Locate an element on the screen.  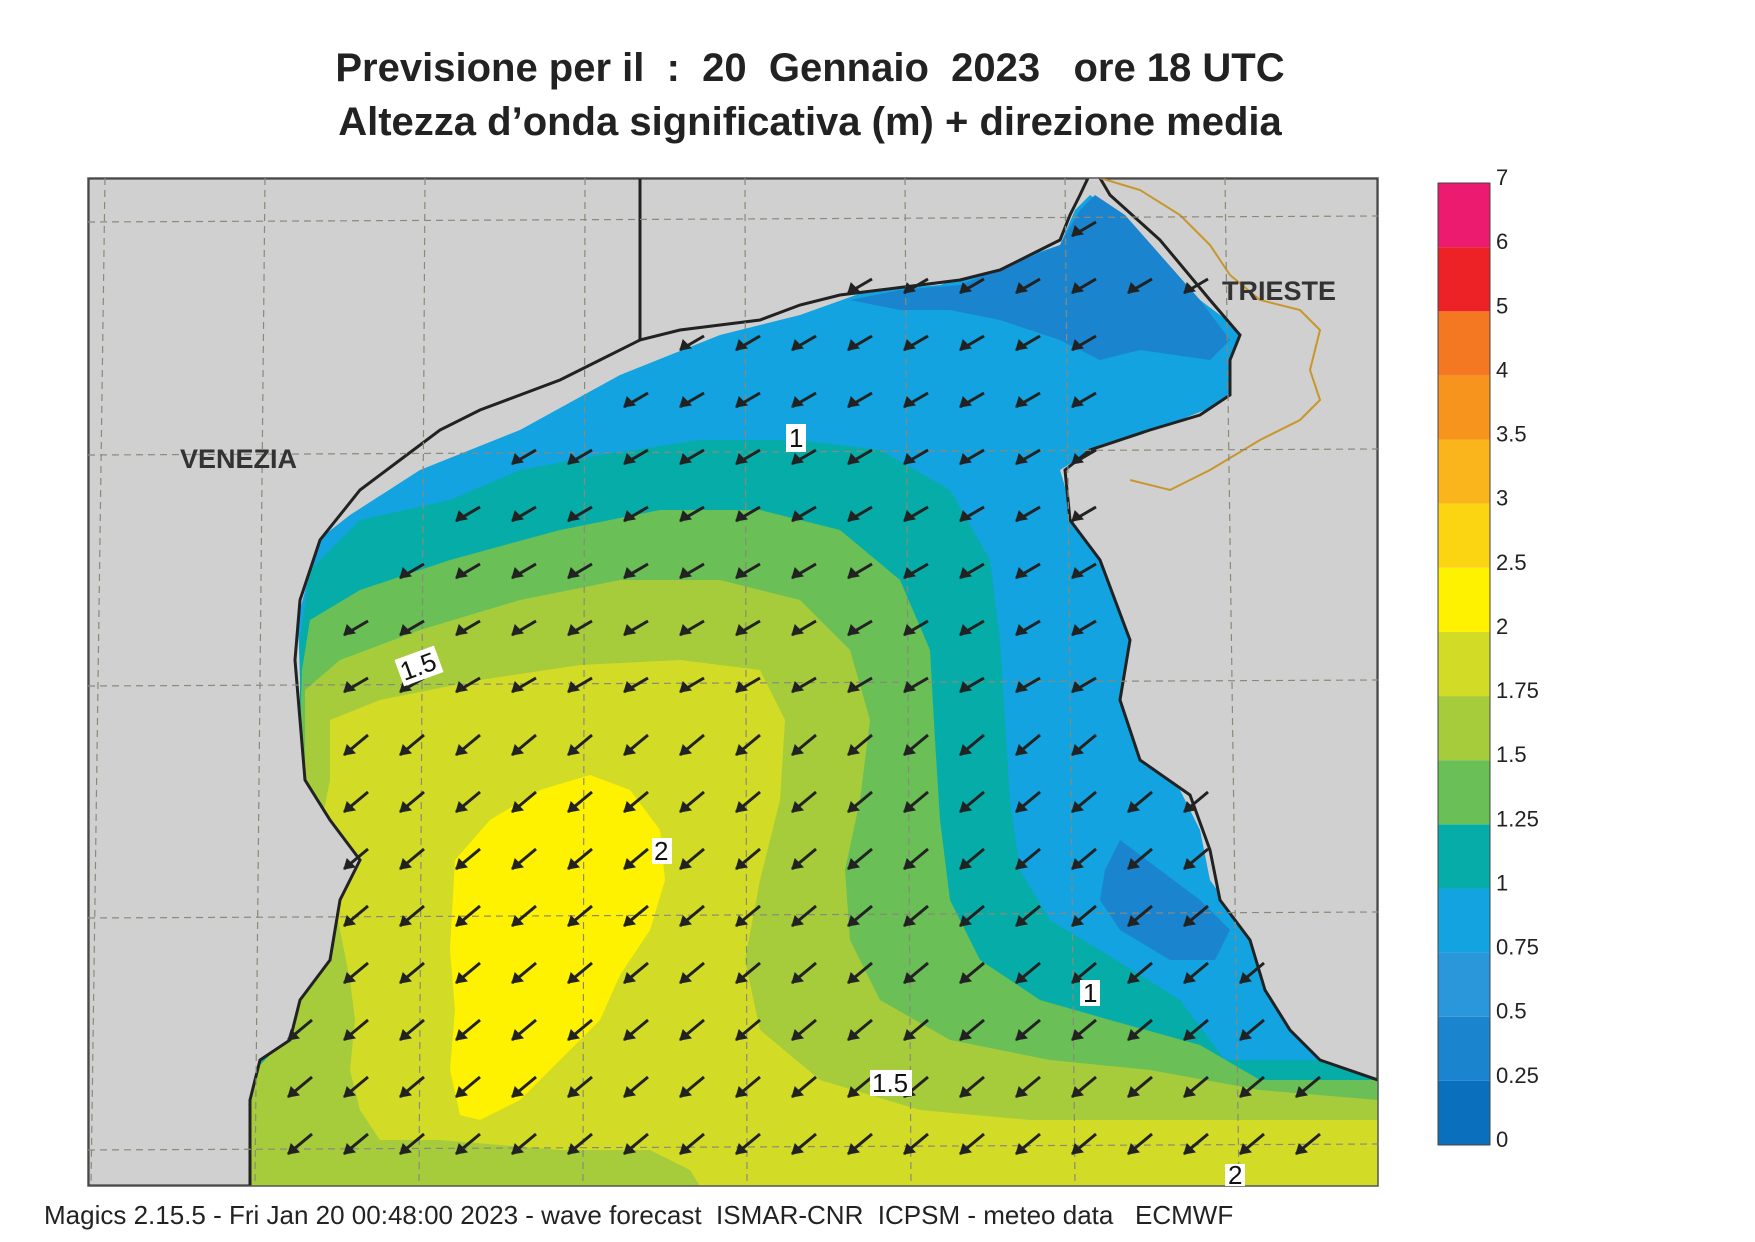
meridian-line is located at coordinates (422, 682).